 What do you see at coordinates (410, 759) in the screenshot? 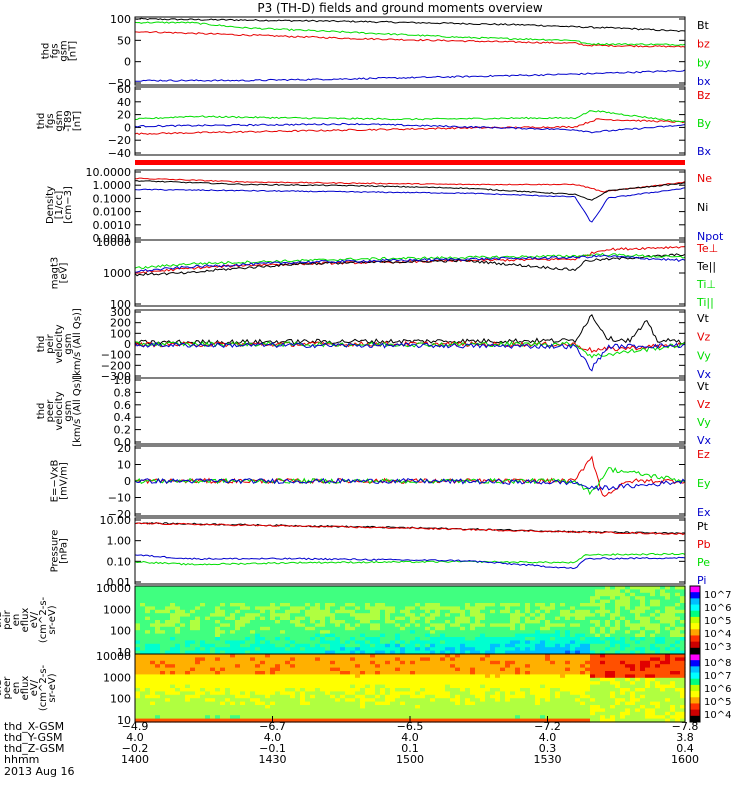
I see `xaxis-value: 1500` at bounding box center [410, 759].